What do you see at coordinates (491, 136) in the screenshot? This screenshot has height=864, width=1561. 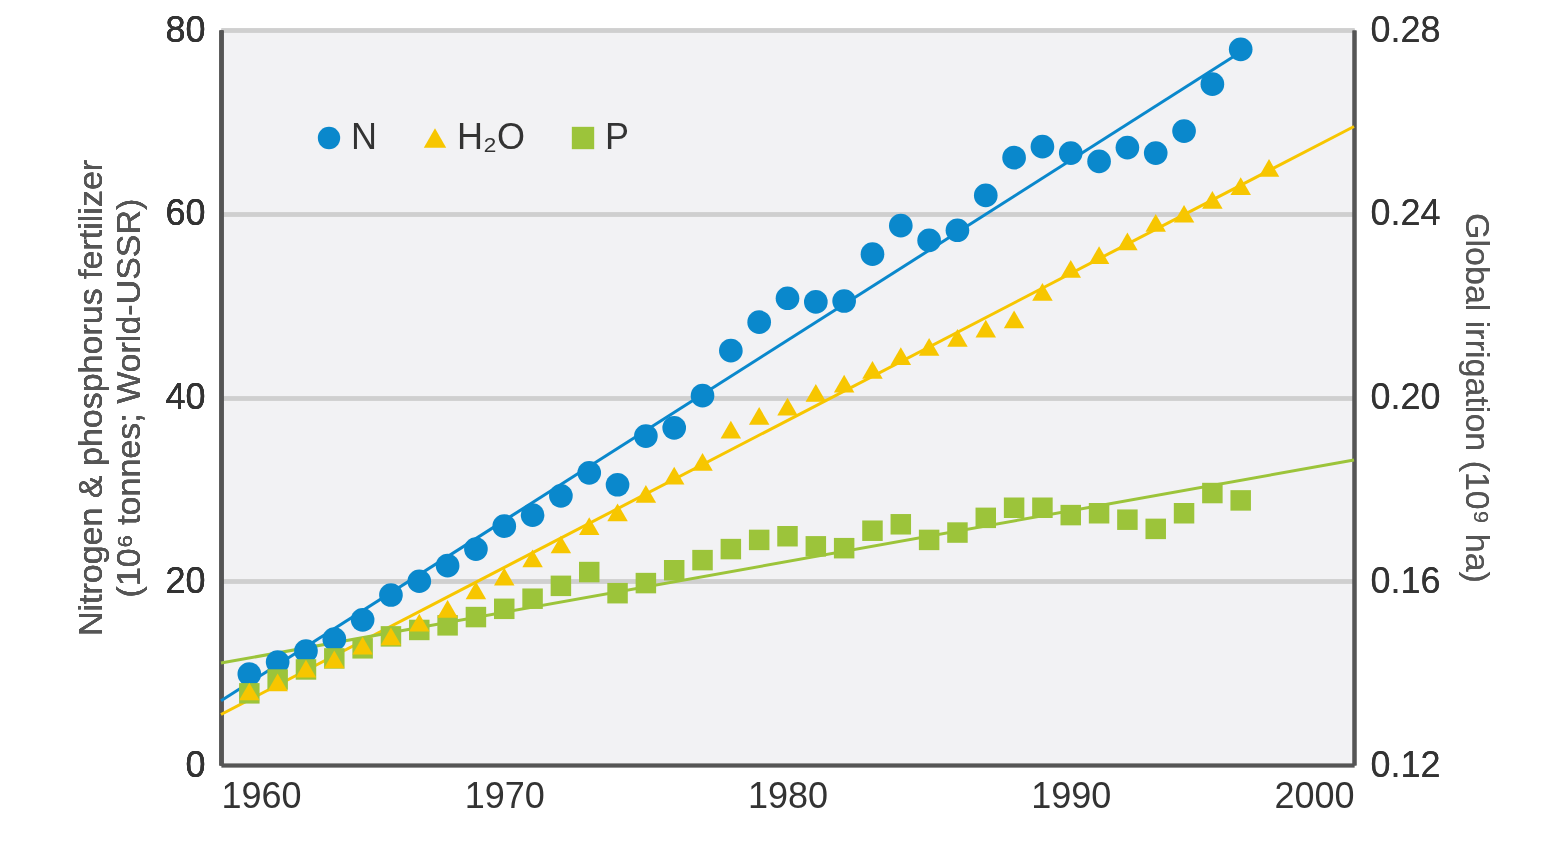 I see `legend-label: H₂O` at bounding box center [491, 136].